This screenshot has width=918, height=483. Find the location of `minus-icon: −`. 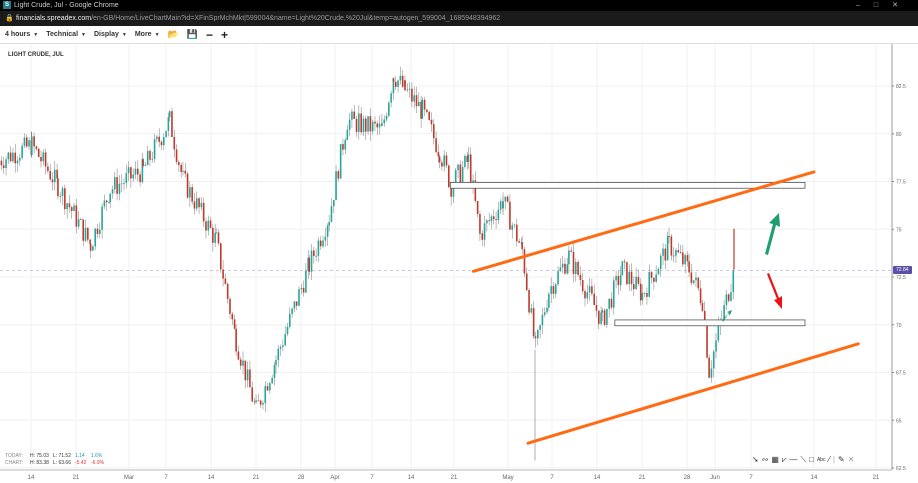

minus-icon: − is located at coordinates (209, 34).